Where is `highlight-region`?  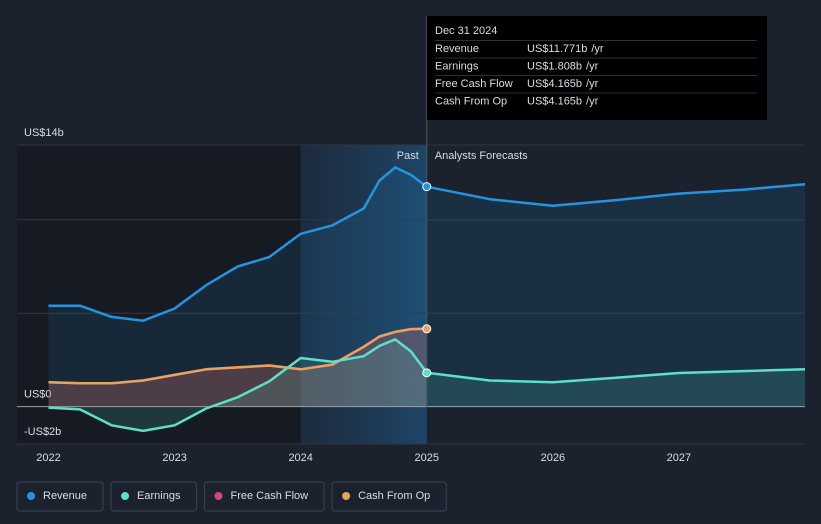 highlight-region is located at coordinates (363, 294).